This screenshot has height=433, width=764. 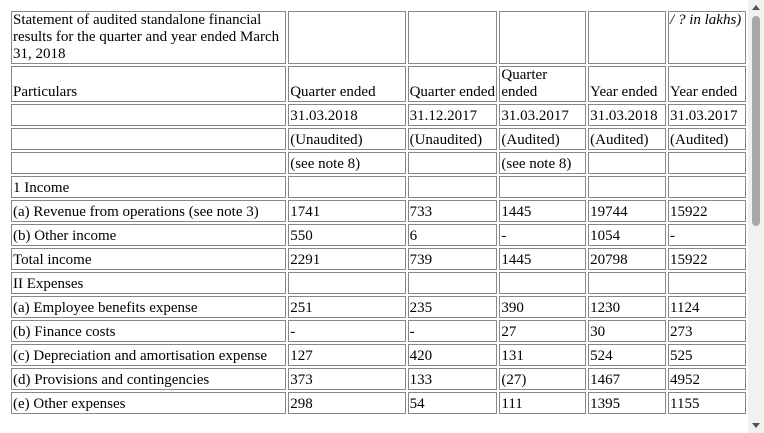 I want to click on table-cell: (a) Revenue from operations (see note 3), so click(x=149, y=211).